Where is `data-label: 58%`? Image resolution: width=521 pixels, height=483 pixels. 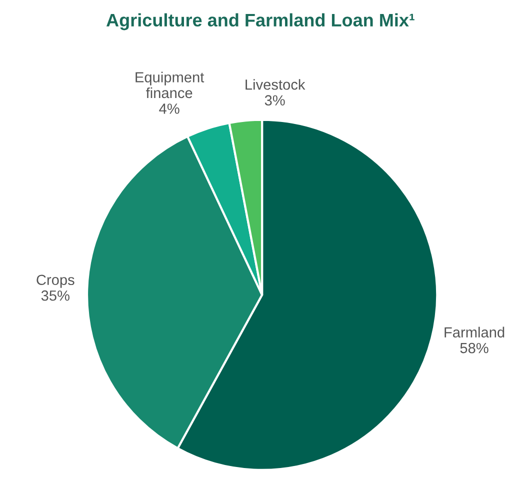
data-label: 58% is located at coordinates (474, 348).